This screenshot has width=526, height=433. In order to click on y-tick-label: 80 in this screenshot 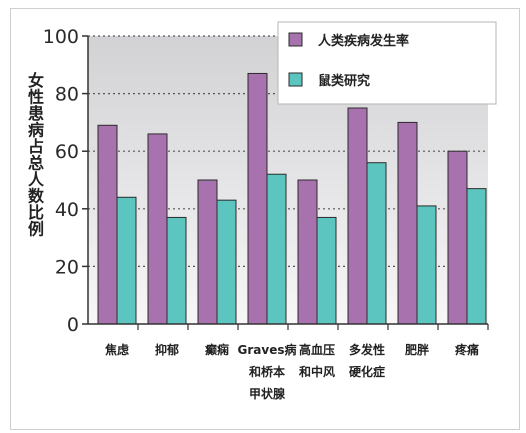, I will do `click(67, 95)`.